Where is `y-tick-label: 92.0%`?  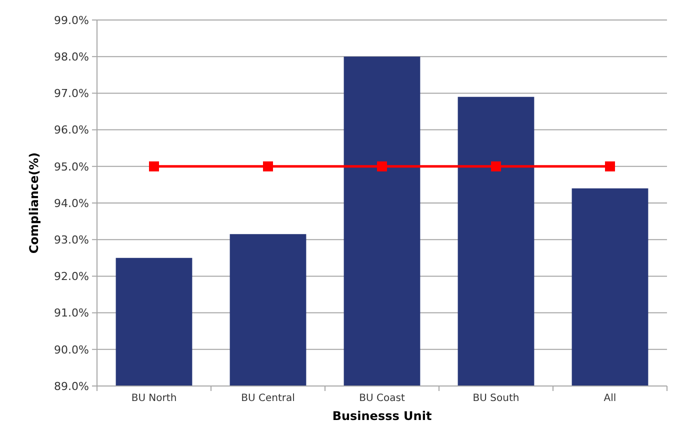
y-tick-label: 92.0% is located at coordinates (71, 277).